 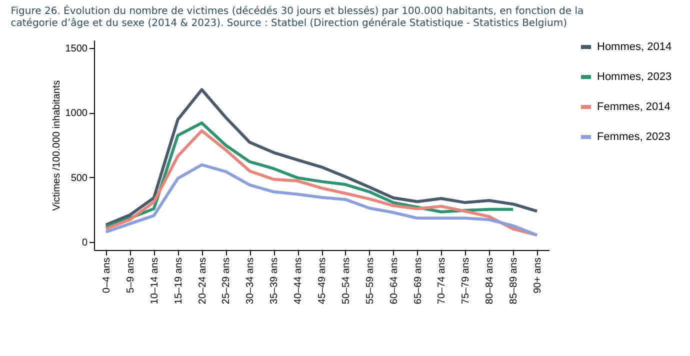 What do you see at coordinates (538, 276) in the screenshot?
I see `x-tick-label: 90+ ans` at bounding box center [538, 276].